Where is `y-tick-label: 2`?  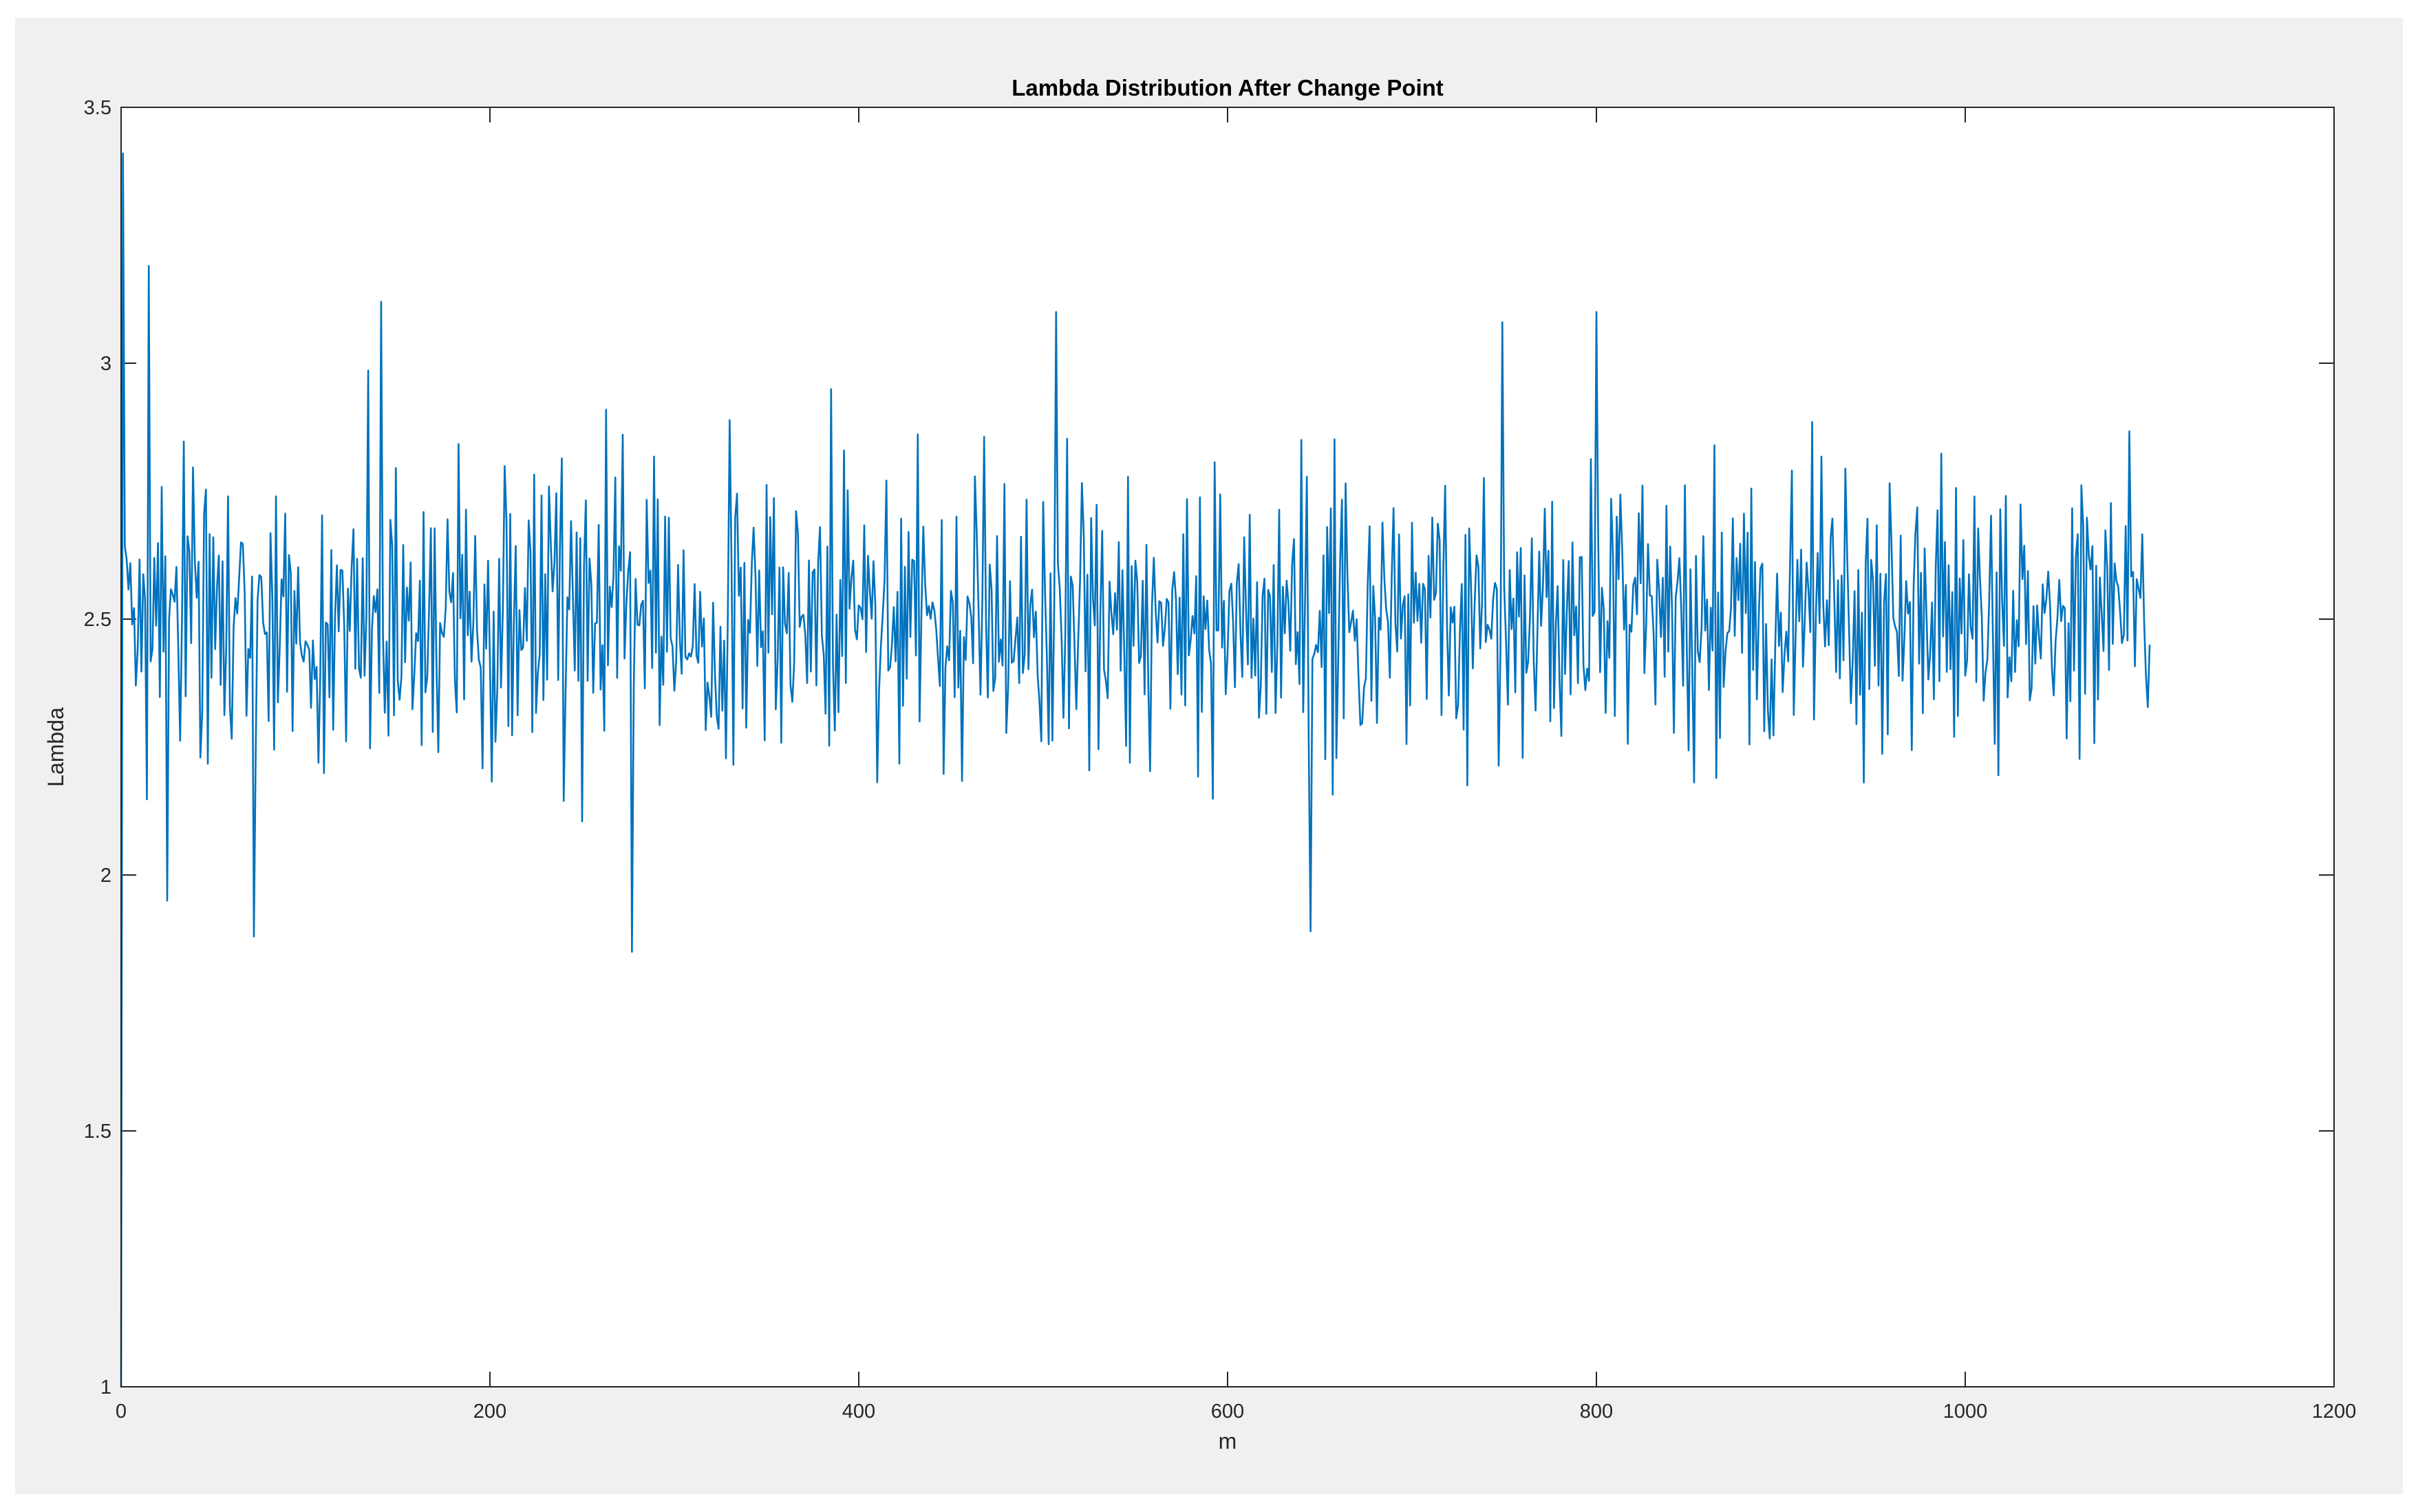 y-tick-label: 2 is located at coordinates (105, 876).